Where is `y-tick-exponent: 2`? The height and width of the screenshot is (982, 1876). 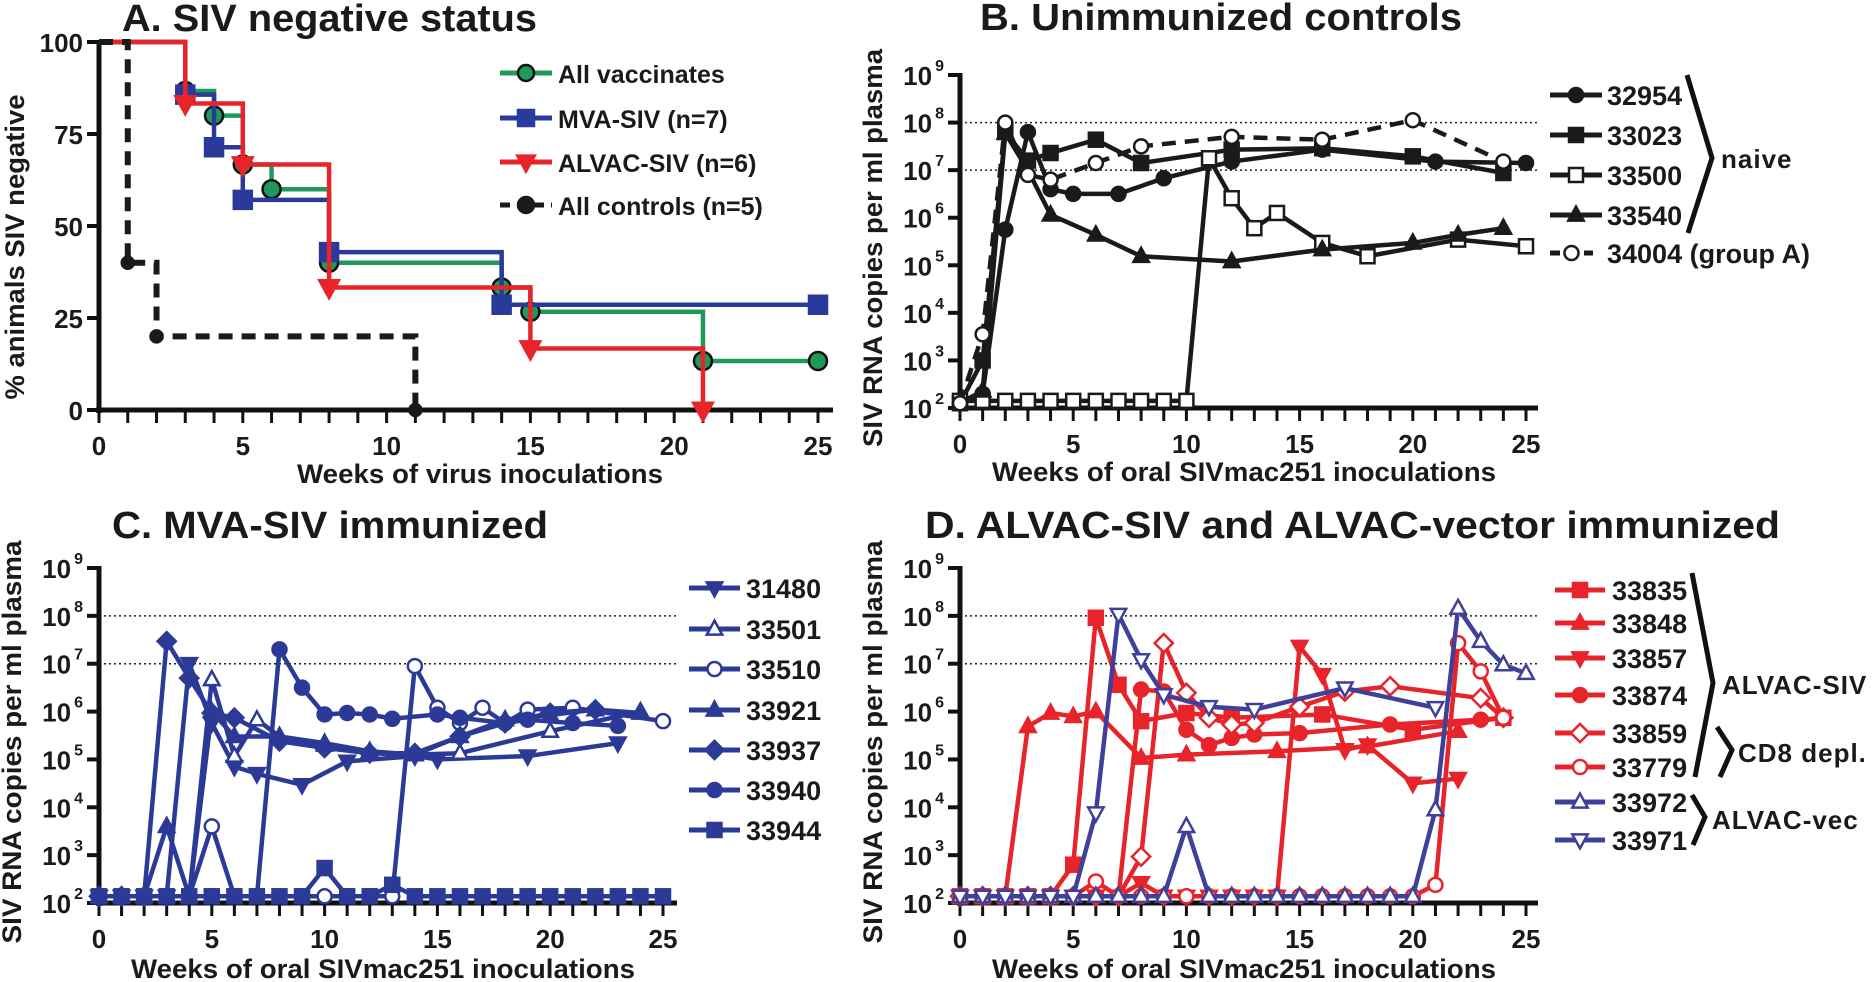 y-tick-exponent: 2 is located at coordinates (939, 894).